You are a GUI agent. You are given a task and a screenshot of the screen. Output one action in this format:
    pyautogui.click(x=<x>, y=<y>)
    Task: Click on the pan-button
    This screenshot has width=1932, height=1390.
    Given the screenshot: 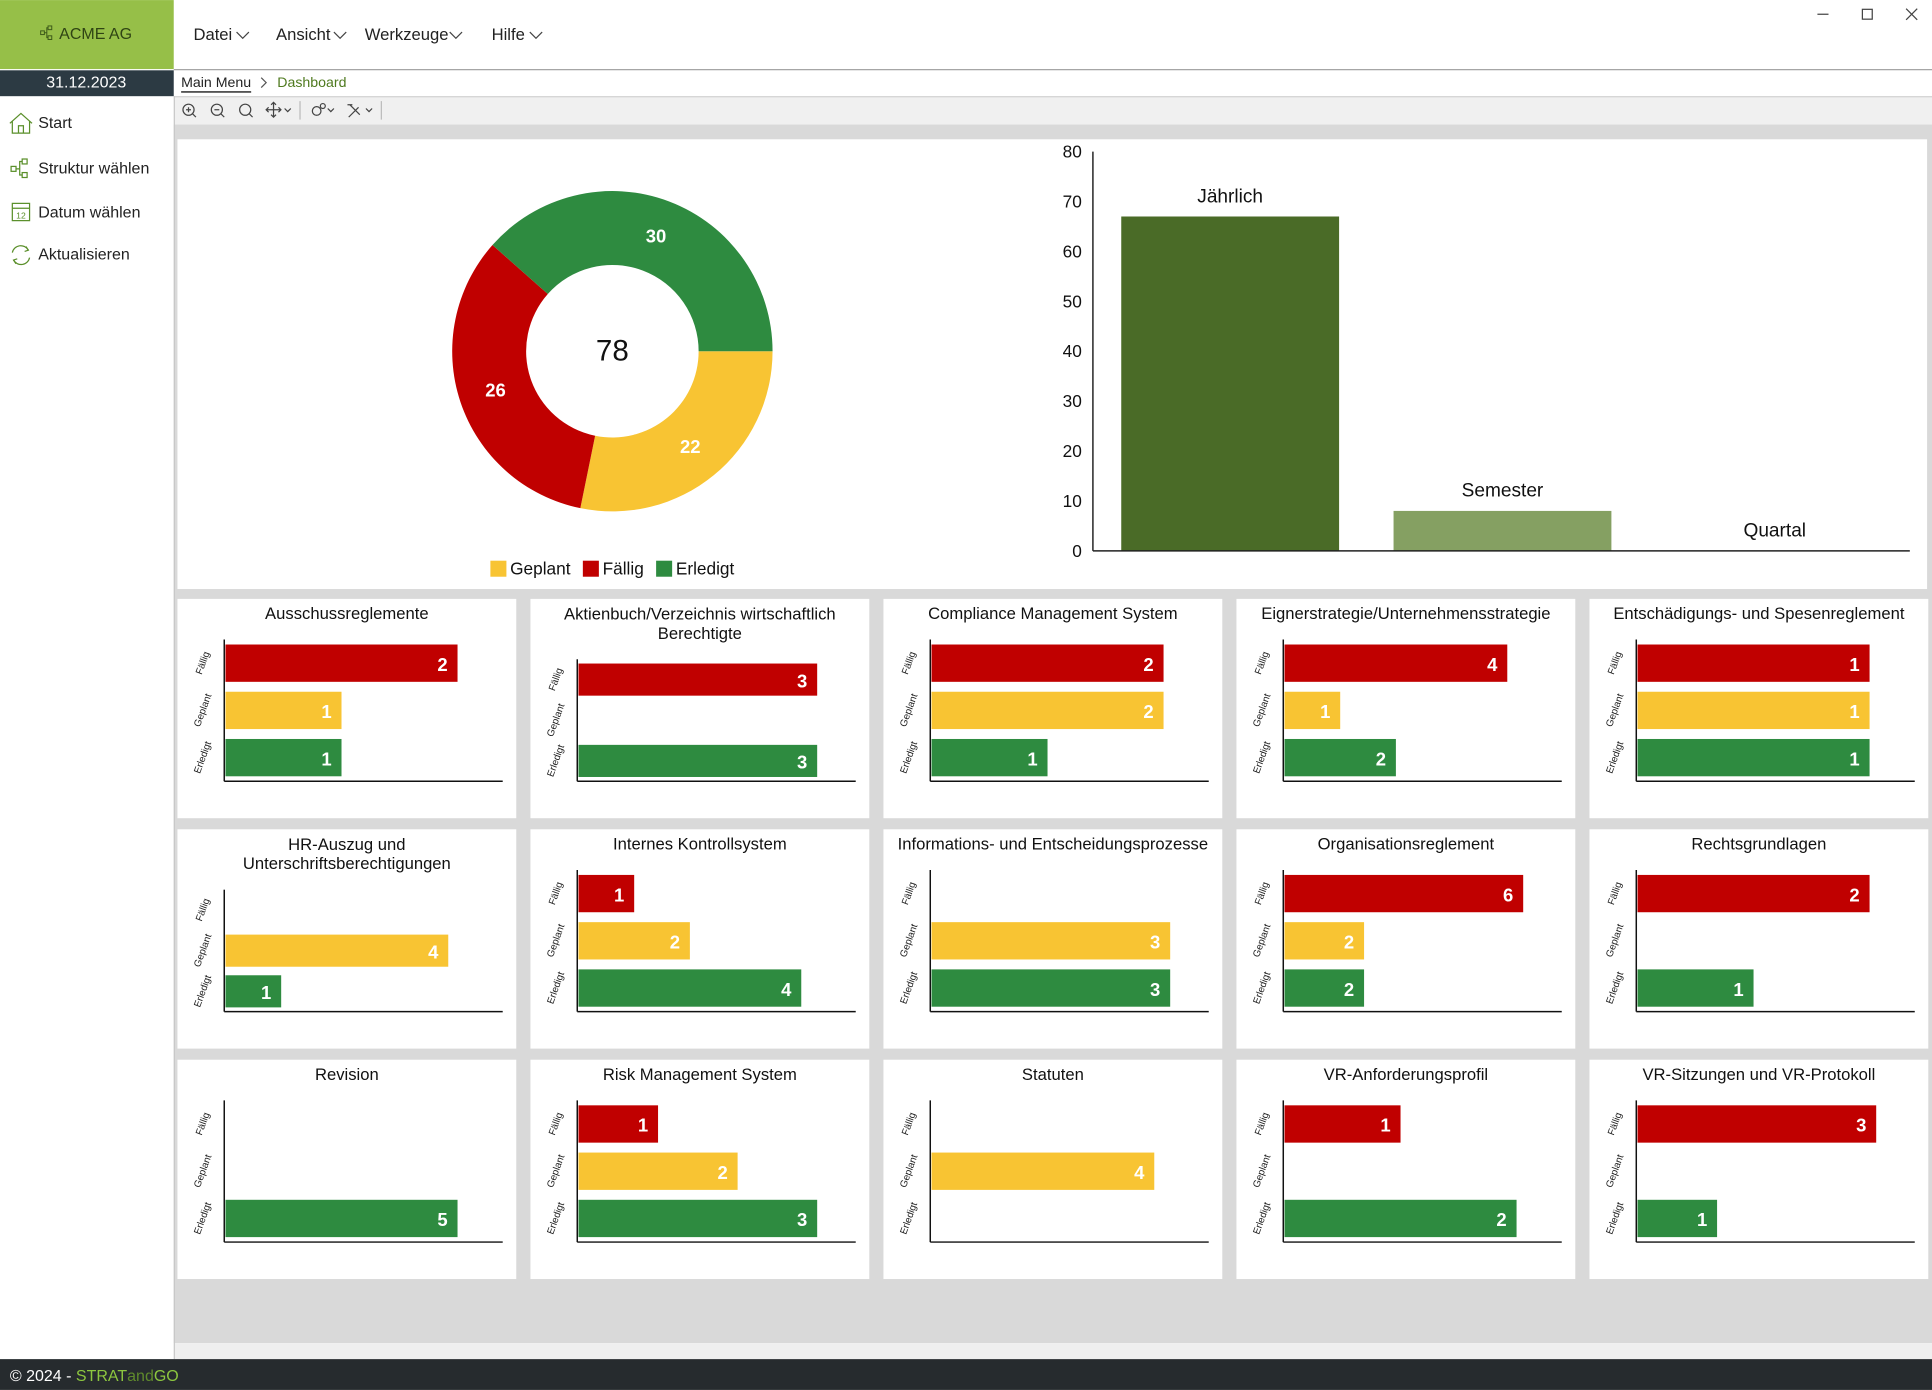 What is the action you would take?
    pyautogui.click(x=278, y=109)
    